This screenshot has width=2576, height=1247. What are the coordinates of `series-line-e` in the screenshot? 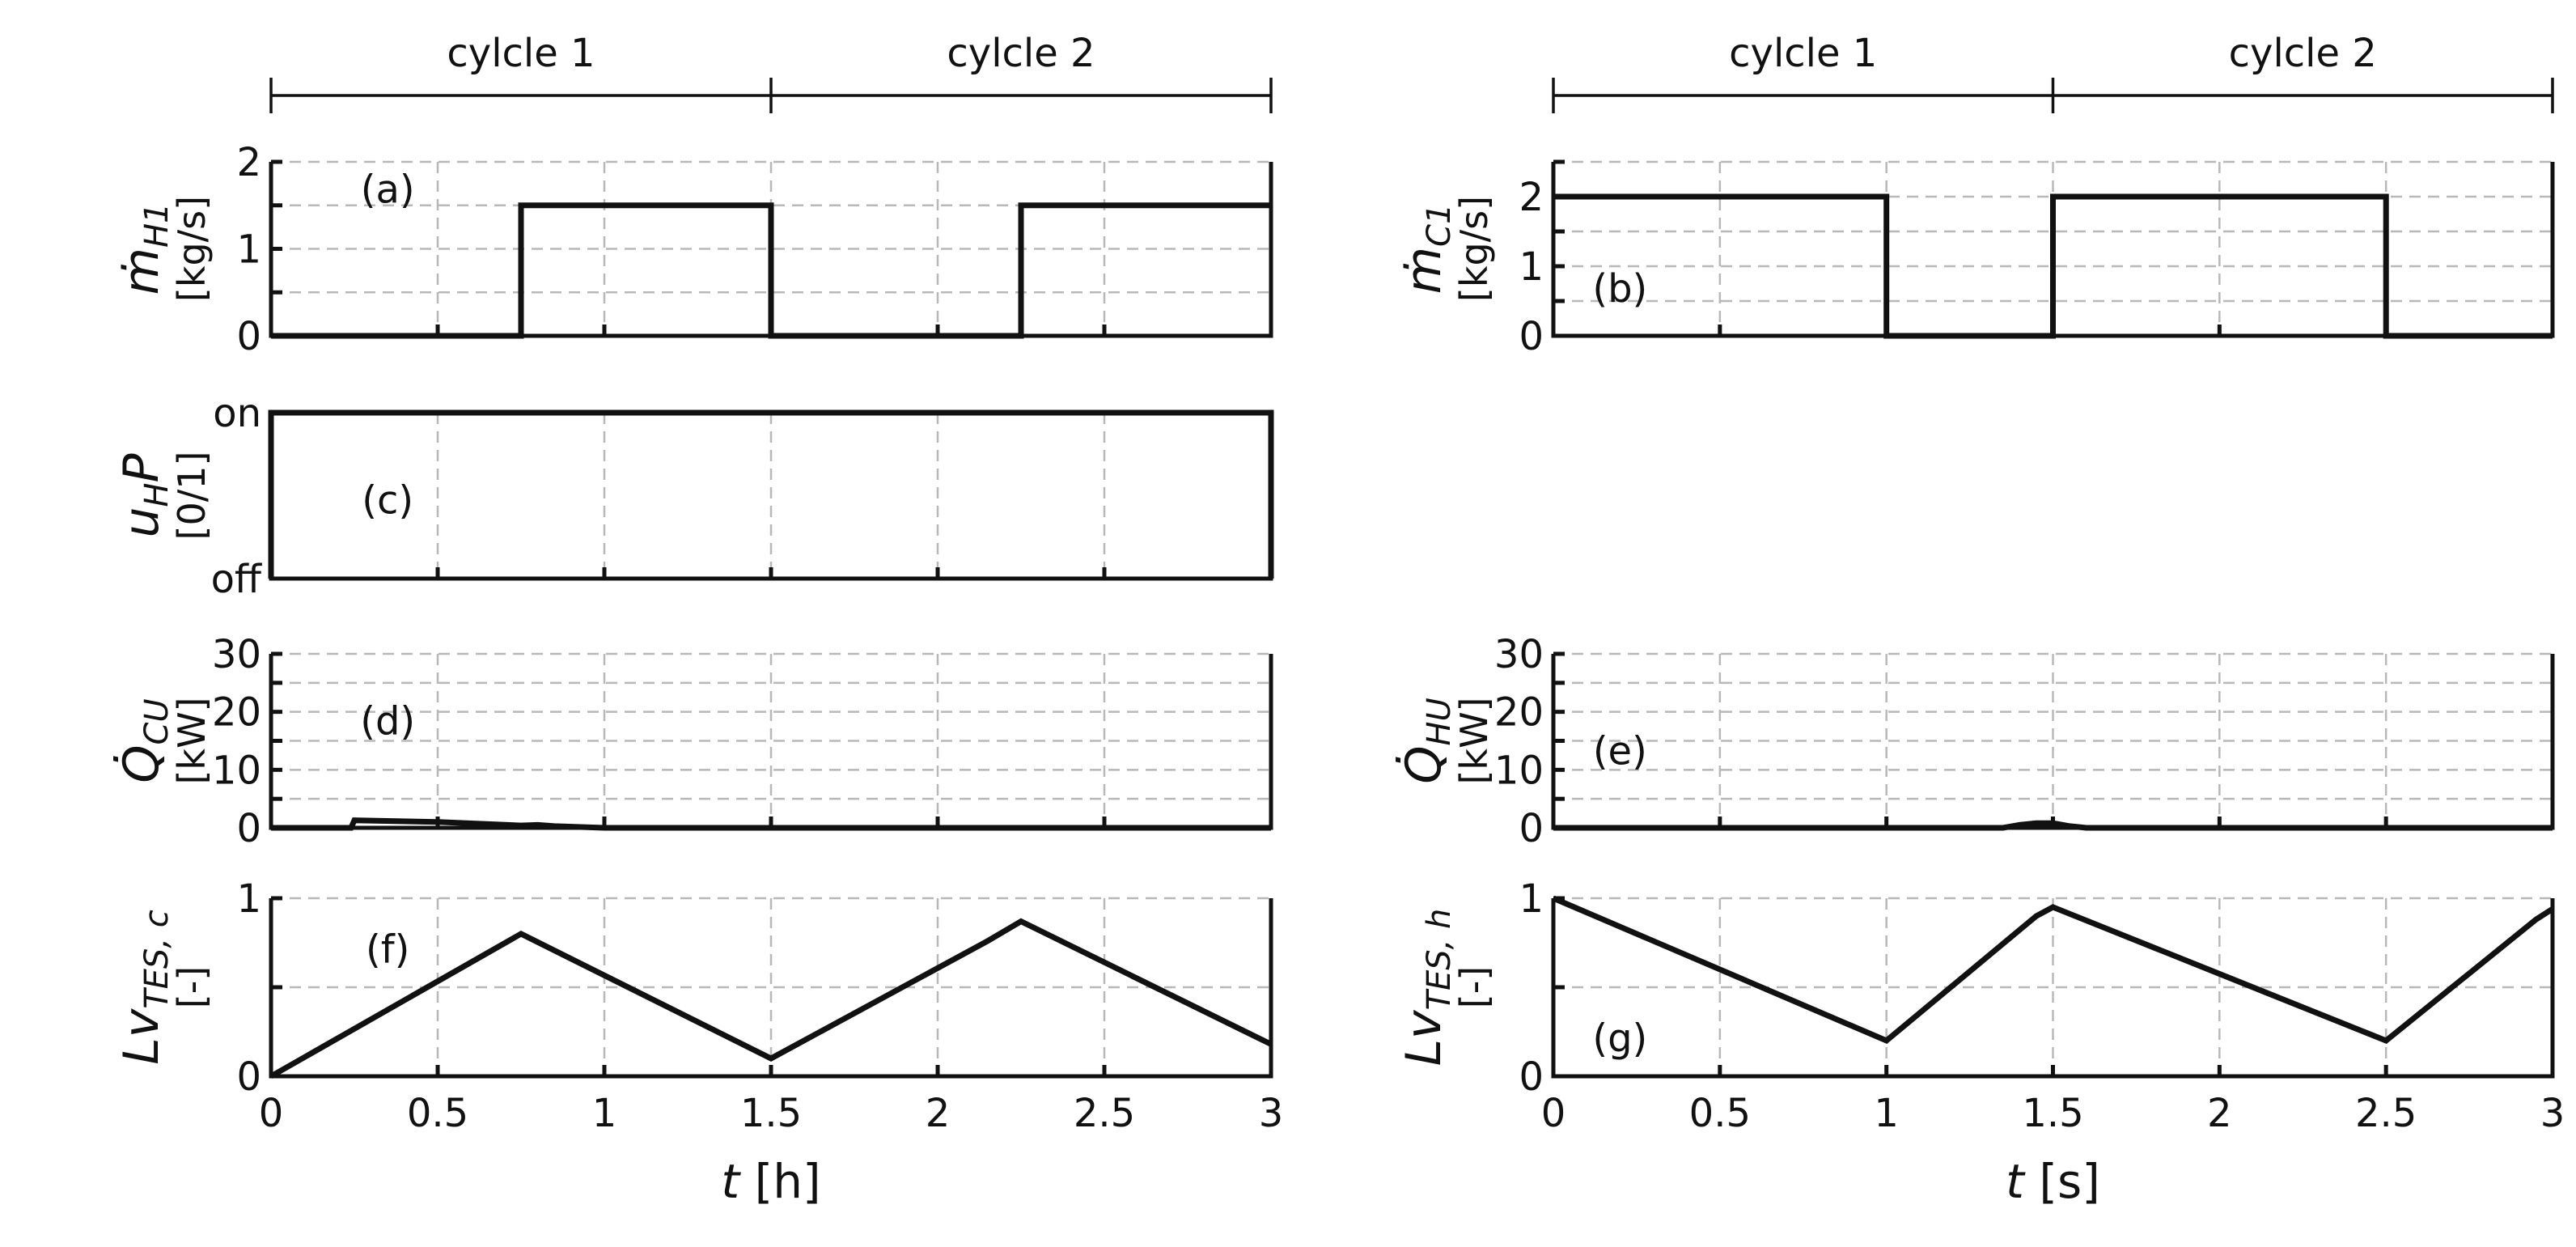 It's located at (2053, 825).